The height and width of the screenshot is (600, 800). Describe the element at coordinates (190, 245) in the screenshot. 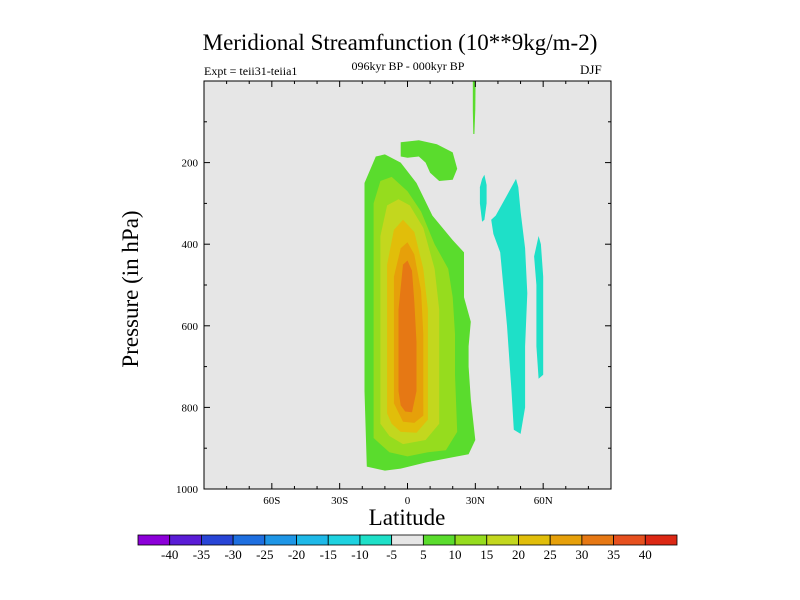

I see `y-tick-label: 400` at that location.